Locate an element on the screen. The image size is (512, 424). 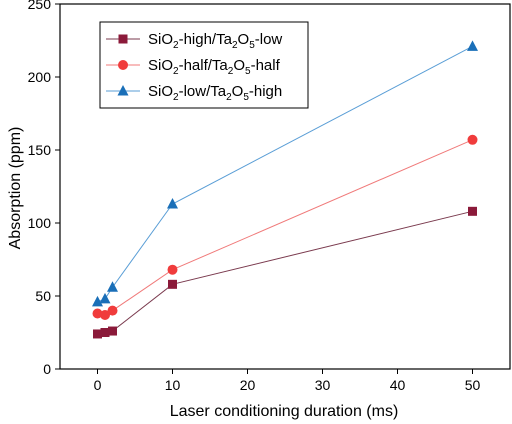
legend-marker-square is located at coordinates (123, 39).